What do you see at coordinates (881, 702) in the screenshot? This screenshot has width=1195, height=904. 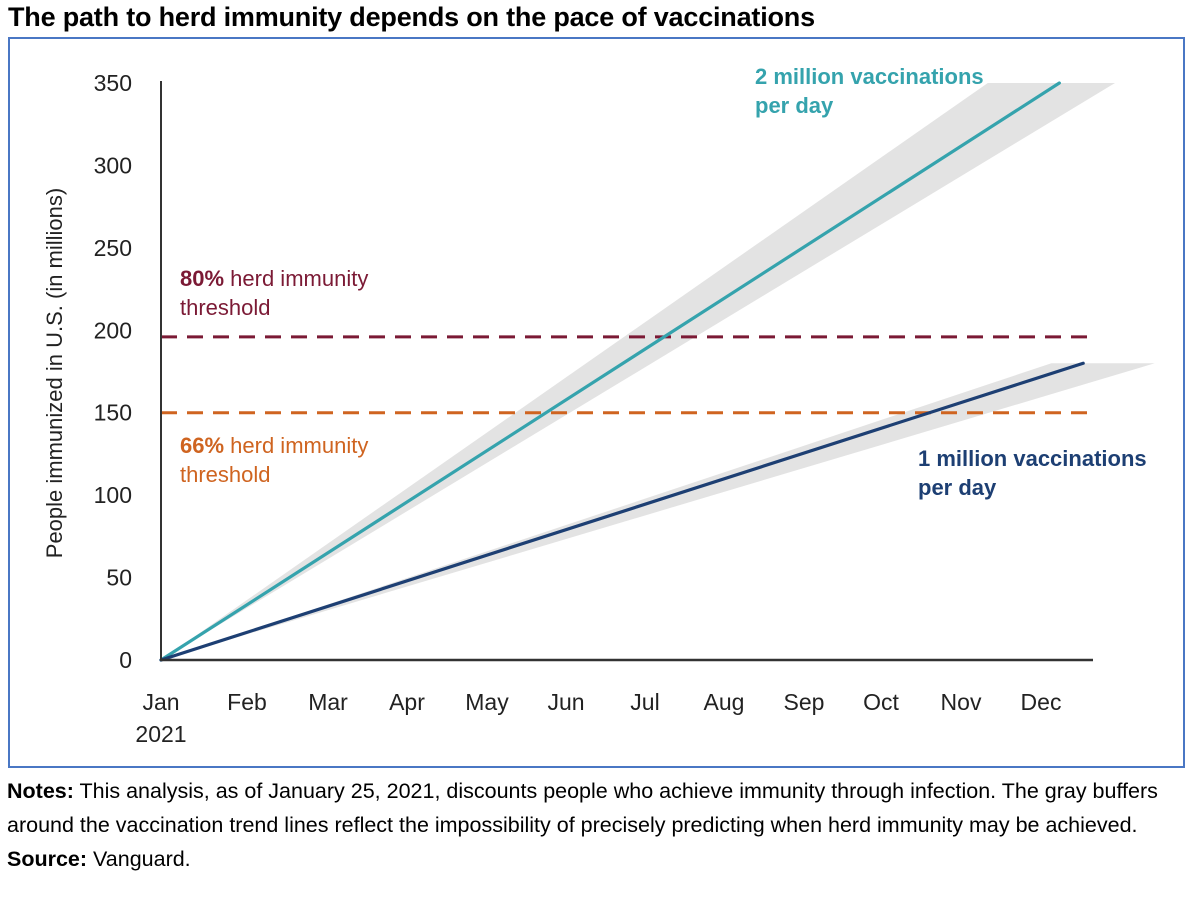 I see `x-tick-label: Oct` at bounding box center [881, 702].